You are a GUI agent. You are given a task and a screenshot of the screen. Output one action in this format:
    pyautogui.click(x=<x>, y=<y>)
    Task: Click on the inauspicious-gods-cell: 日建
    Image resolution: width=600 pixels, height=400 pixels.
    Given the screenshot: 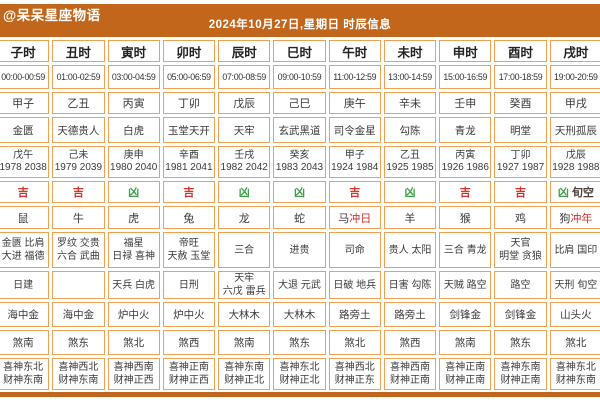 What is the action you would take?
    pyautogui.click(x=25, y=285)
    